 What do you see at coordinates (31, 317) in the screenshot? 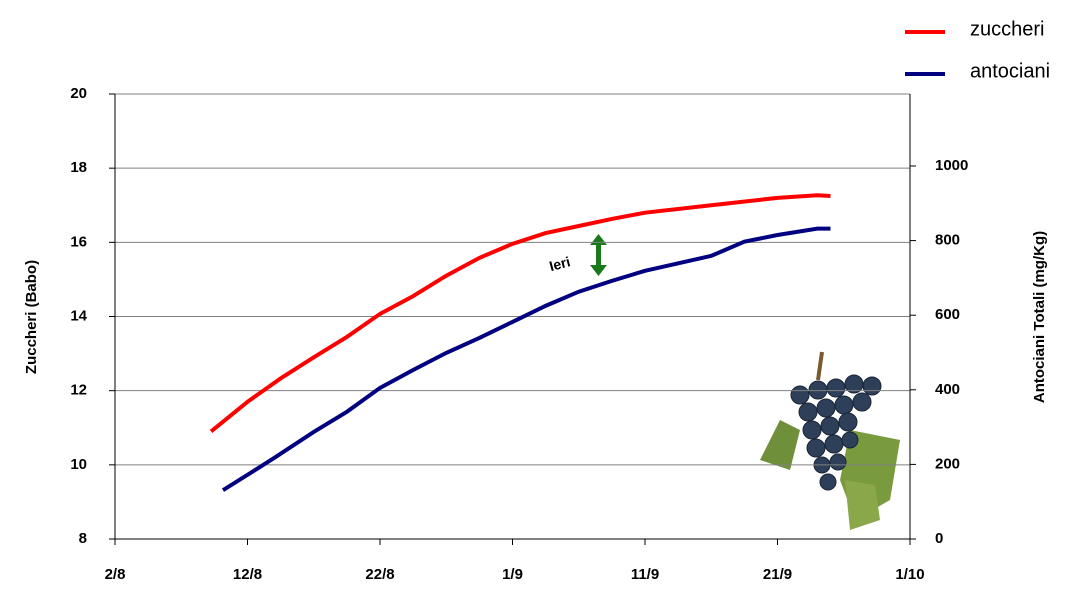
I see `y-axis-label: Zuccheri (Babo)` at bounding box center [31, 317].